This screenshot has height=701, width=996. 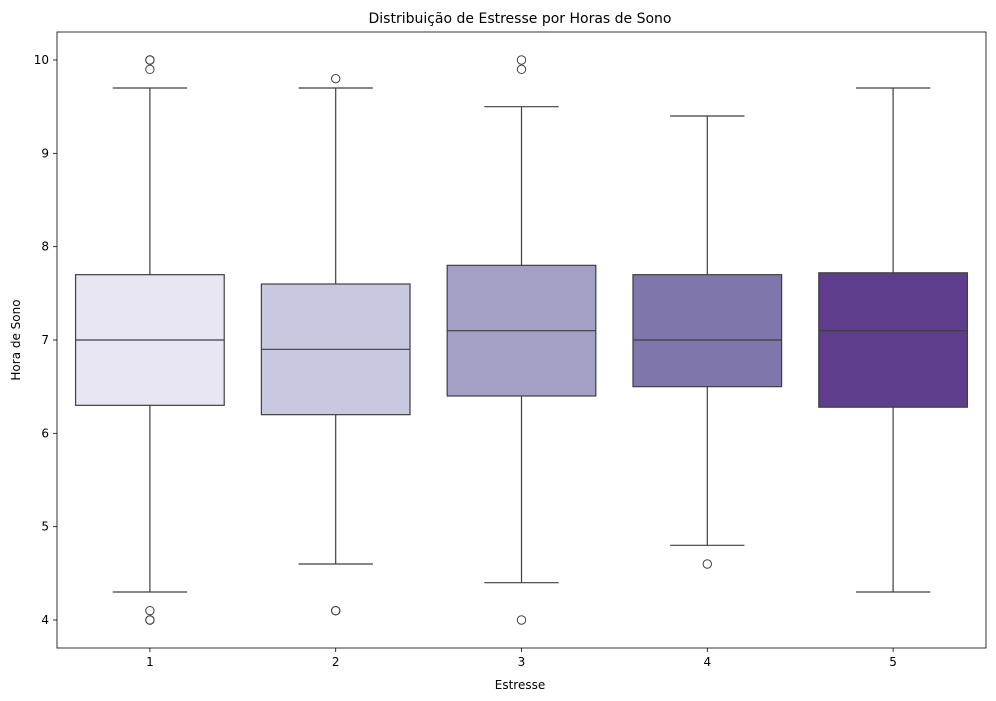 What do you see at coordinates (150, 662) in the screenshot?
I see `x-tick-label: 1` at bounding box center [150, 662].